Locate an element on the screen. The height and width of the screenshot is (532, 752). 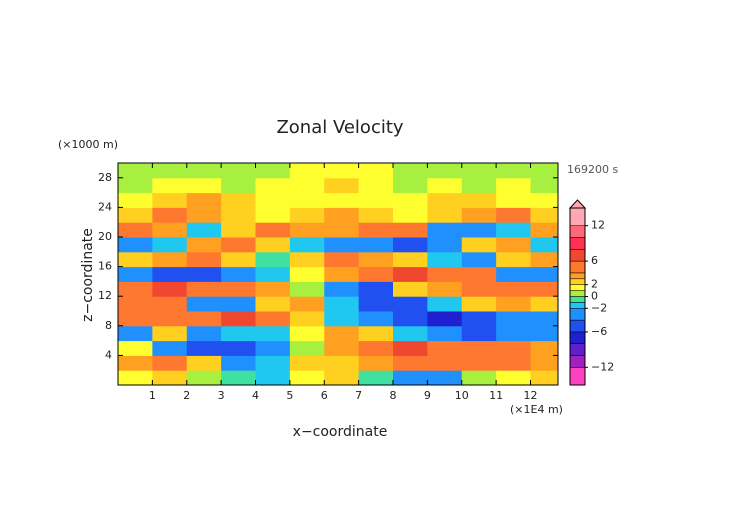
y-tick-label: 28 is located at coordinates (105, 177).